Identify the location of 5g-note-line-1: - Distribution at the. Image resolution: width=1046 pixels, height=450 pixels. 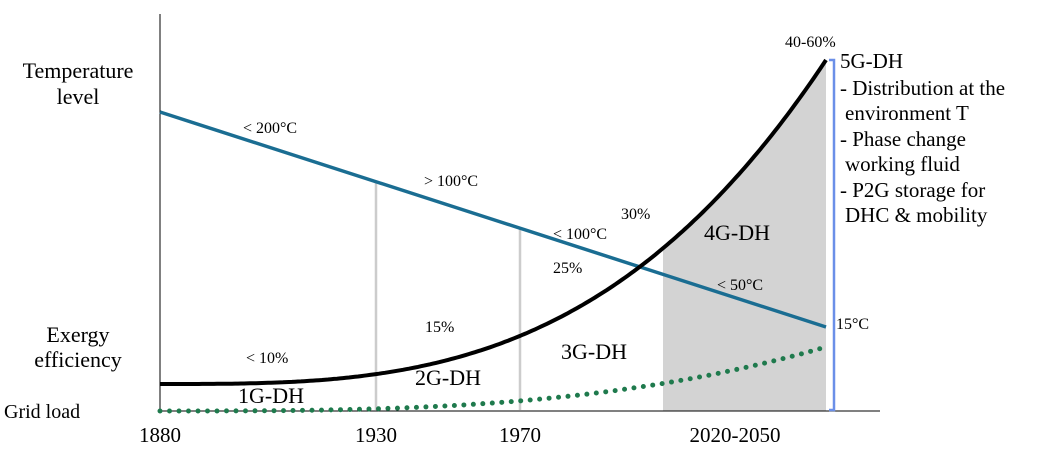
(922, 88).